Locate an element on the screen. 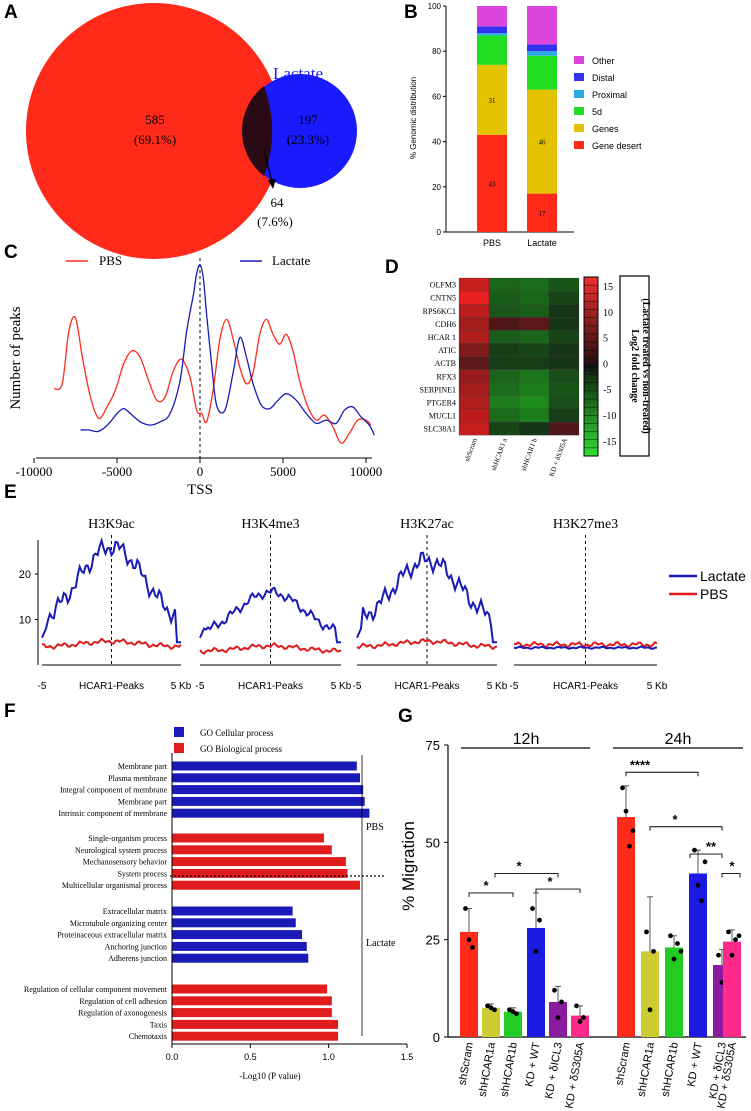 Image resolution: width=751 pixels, height=1111 pixels. f-bar-label: Neurological system process is located at coordinates (121, 850).